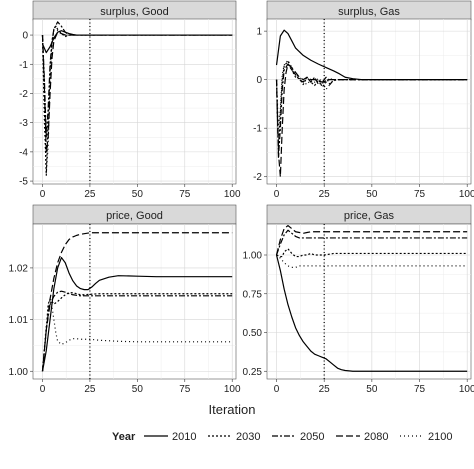 The height and width of the screenshot is (469, 474). I want to click on legend-label-2050: 2050, so click(312, 437).